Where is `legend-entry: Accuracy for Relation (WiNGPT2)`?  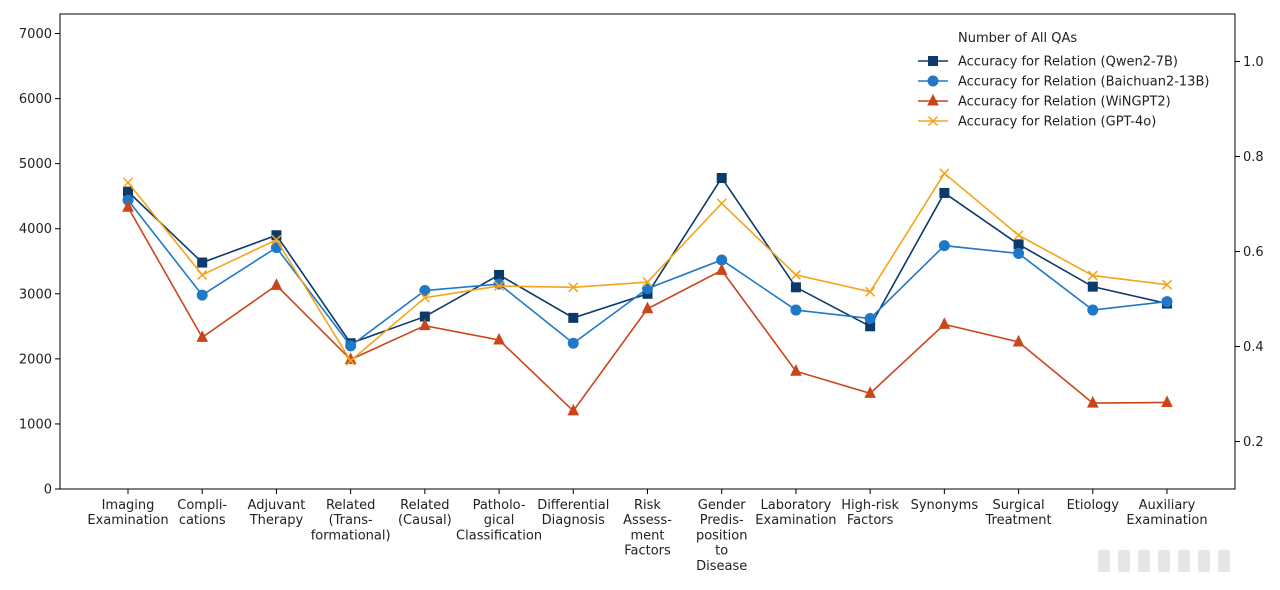
legend-entry: Accuracy for Relation (WiNGPT2) is located at coordinates (1044, 101).